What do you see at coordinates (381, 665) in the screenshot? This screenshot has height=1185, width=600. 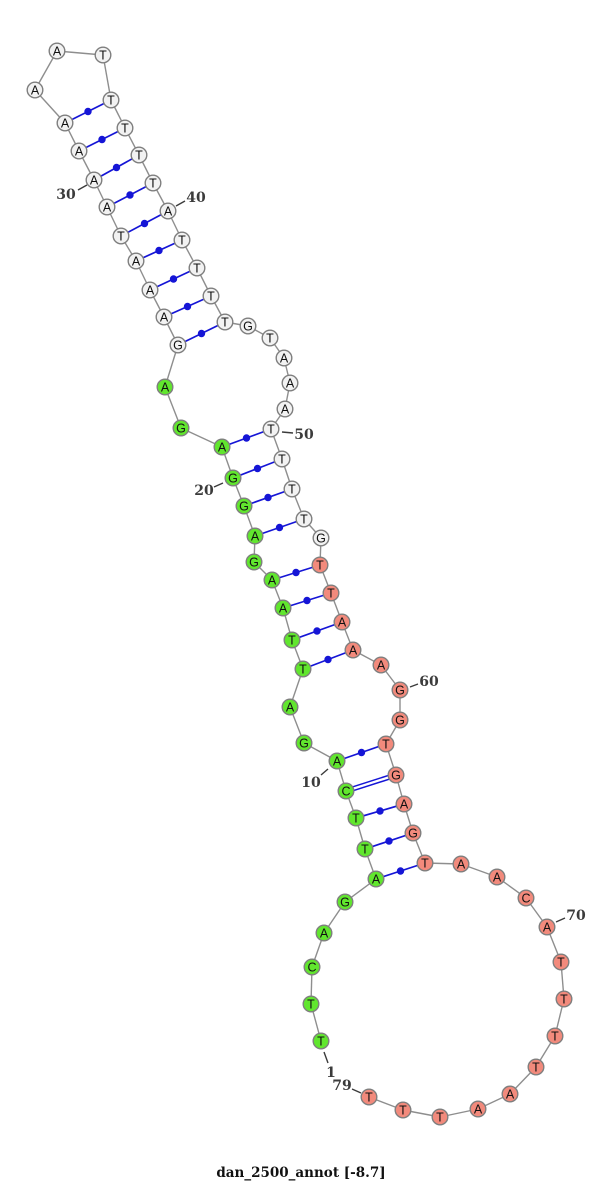 I see `nucleotide-circle-A59` at bounding box center [381, 665].